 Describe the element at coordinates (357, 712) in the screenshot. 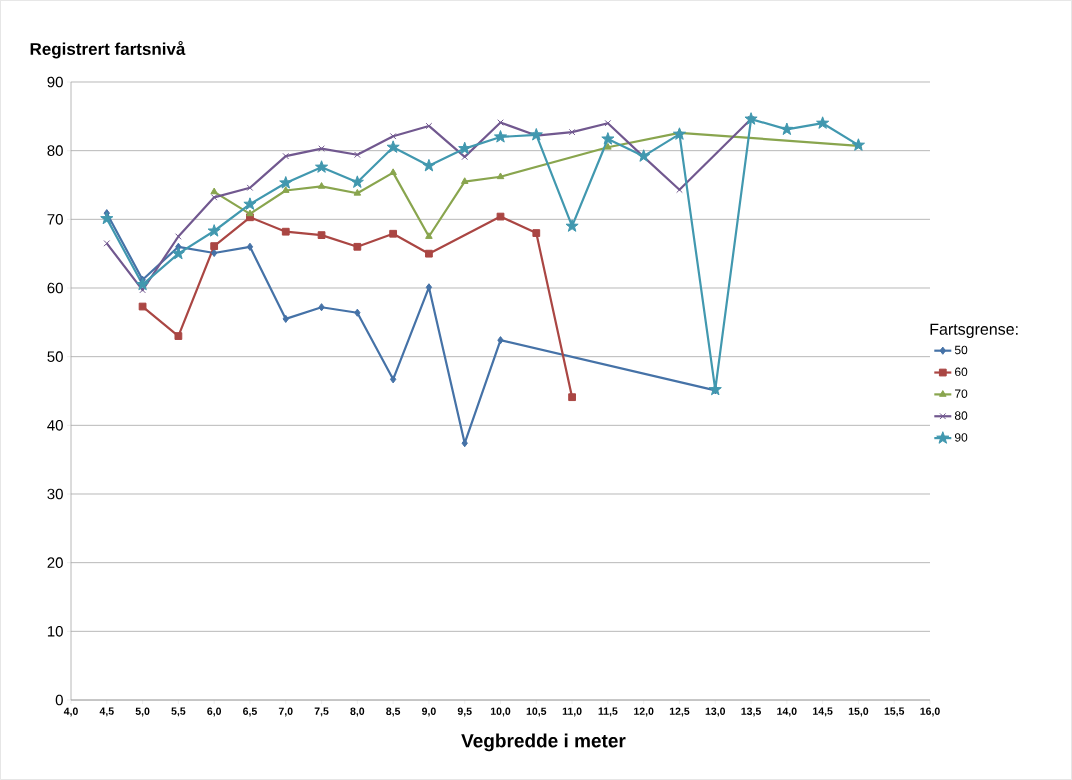

I see `x-tick-label: 8,0` at that location.